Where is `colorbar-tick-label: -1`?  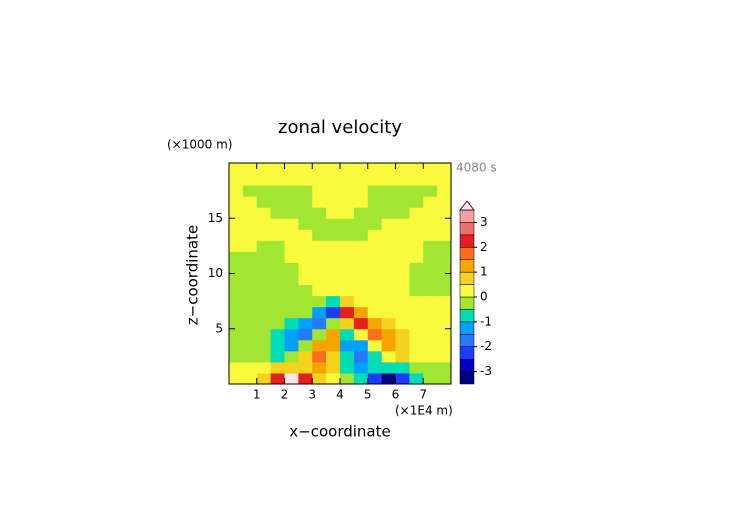
colorbar-tick-label: -1 is located at coordinates (486, 321).